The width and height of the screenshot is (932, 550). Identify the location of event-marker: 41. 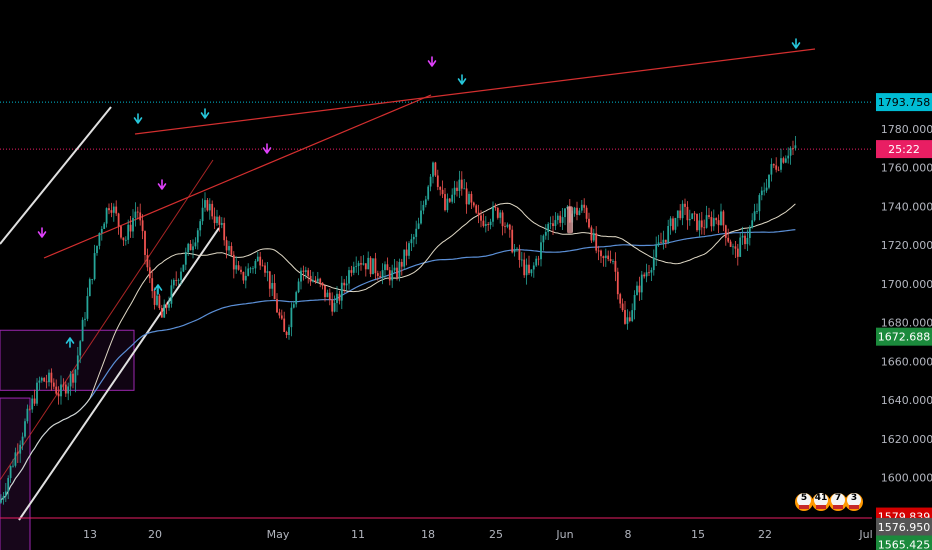
(821, 502).